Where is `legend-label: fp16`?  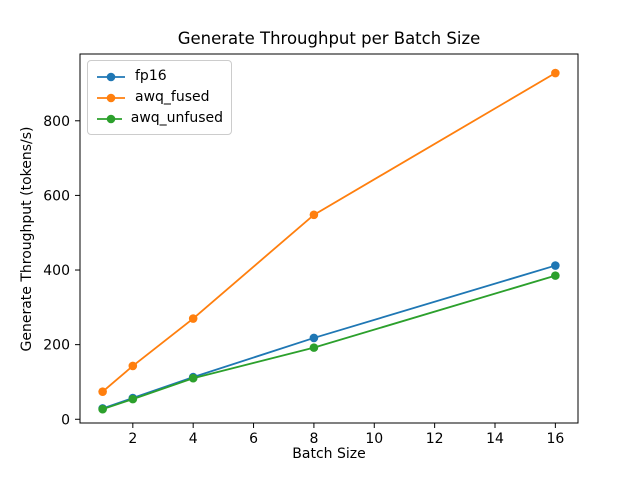
legend-label: fp16 is located at coordinates (151, 76).